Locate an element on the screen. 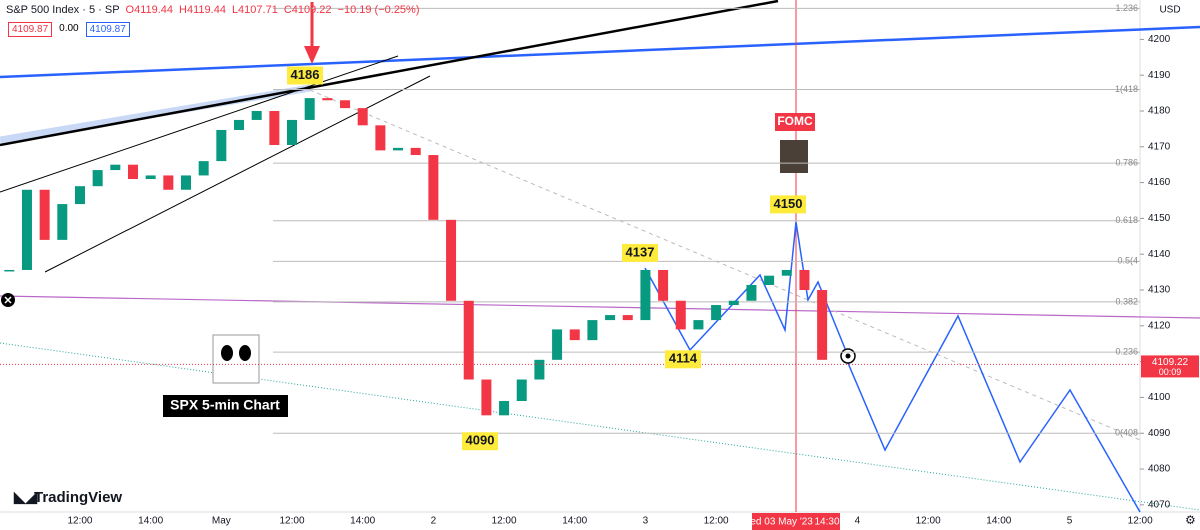  crosshair-box is located at coordinates (796, 521).